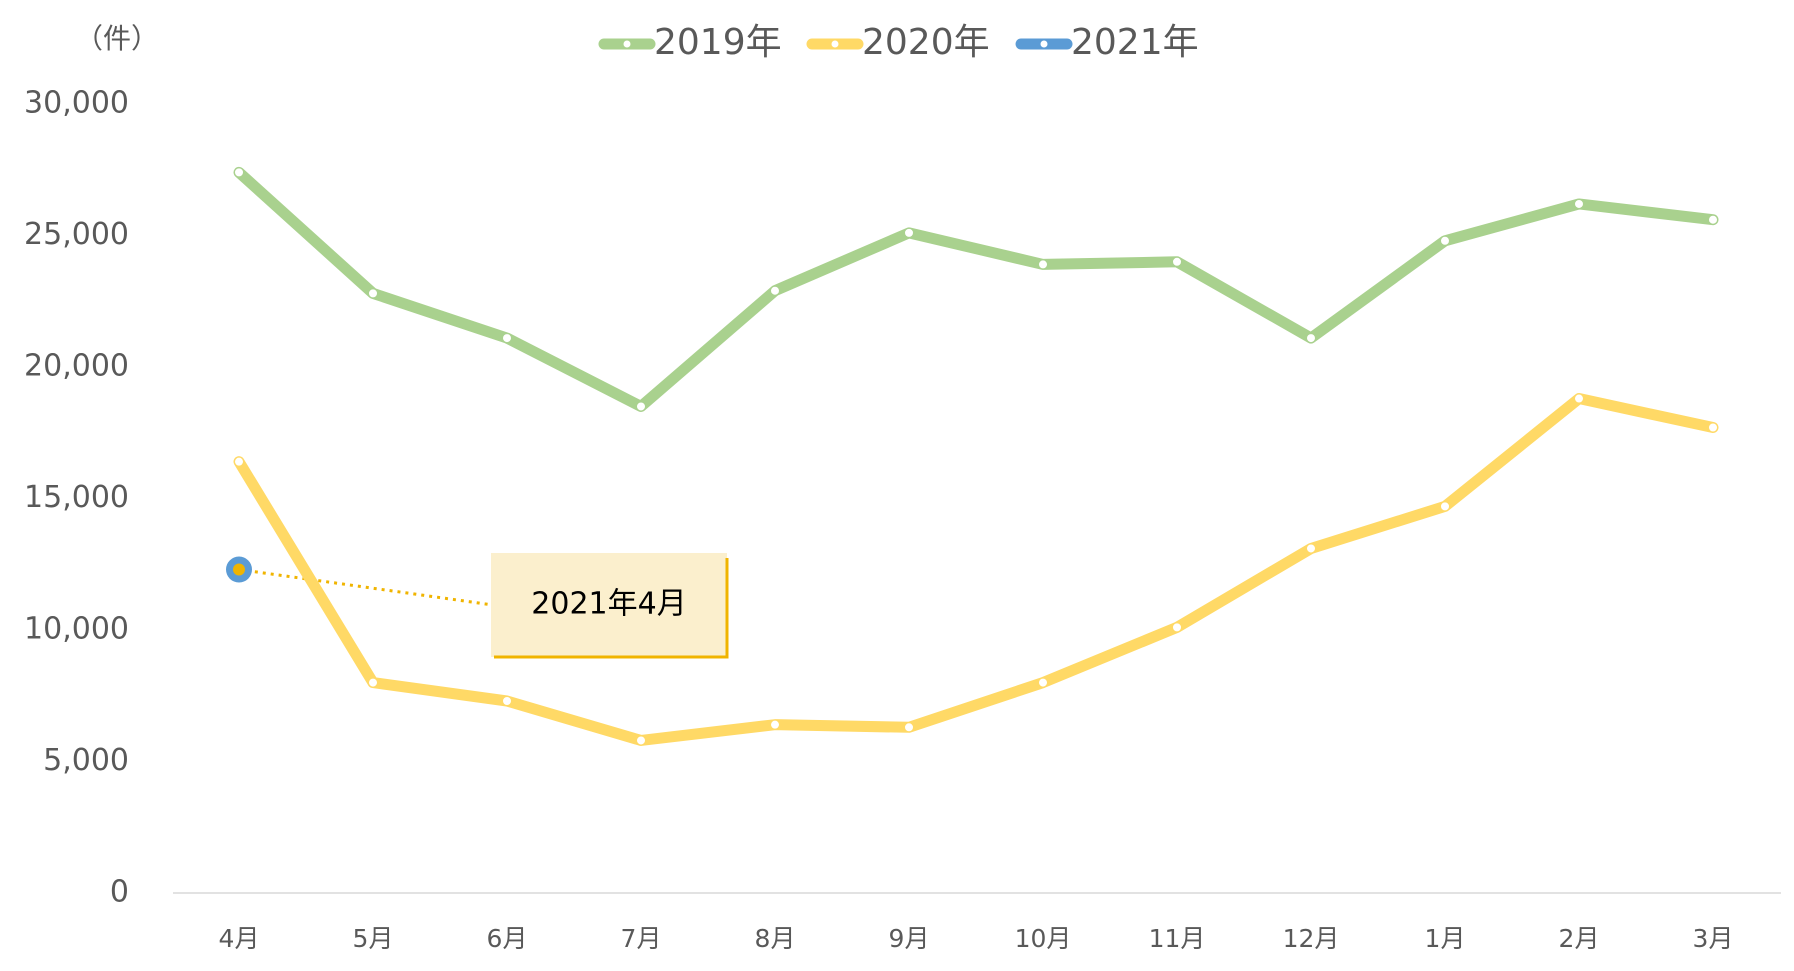 The height and width of the screenshot is (971, 1794). I want to click on callout-box, so click(609, 605).